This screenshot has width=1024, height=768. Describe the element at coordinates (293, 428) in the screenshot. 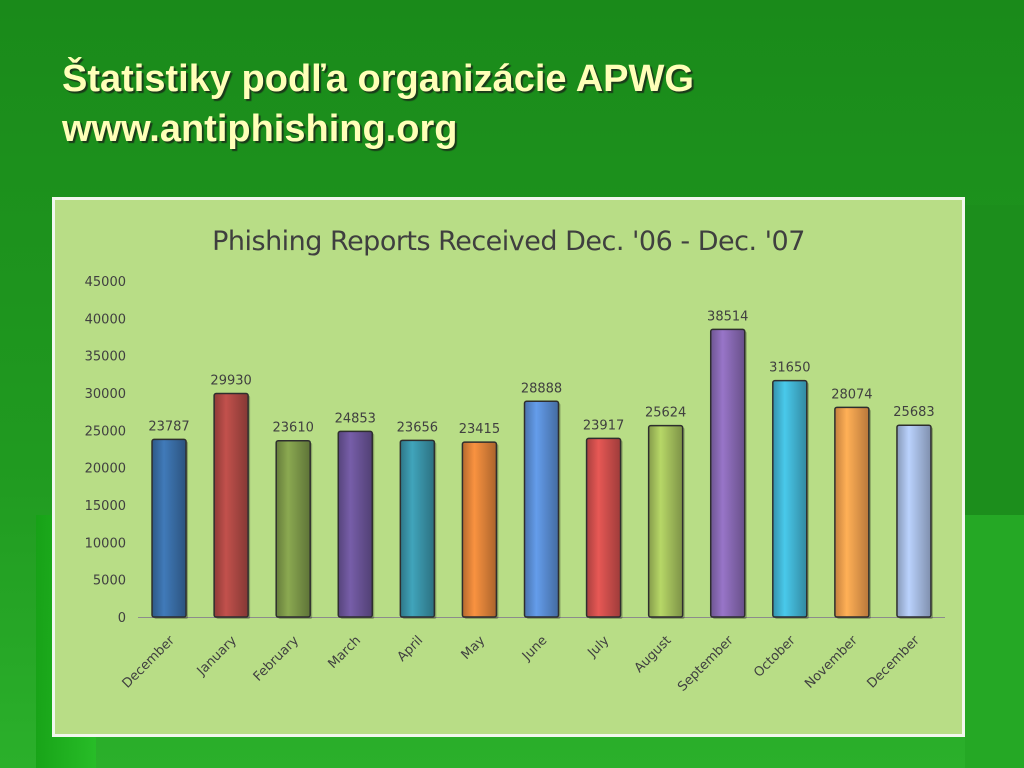

I see `data-label: 23610` at that location.